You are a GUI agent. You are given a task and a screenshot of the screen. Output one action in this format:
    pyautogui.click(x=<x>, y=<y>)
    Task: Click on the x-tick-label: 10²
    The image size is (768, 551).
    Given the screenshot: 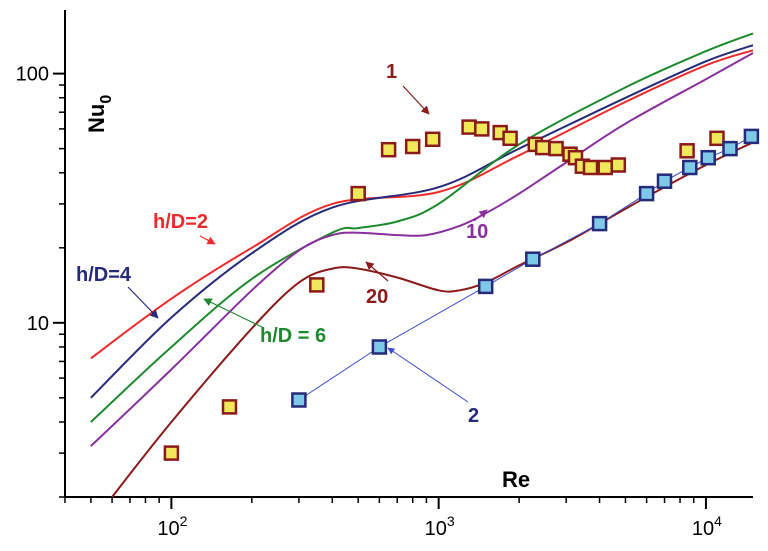 What is the action you would take?
    pyautogui.click(x=172, y=526)
    